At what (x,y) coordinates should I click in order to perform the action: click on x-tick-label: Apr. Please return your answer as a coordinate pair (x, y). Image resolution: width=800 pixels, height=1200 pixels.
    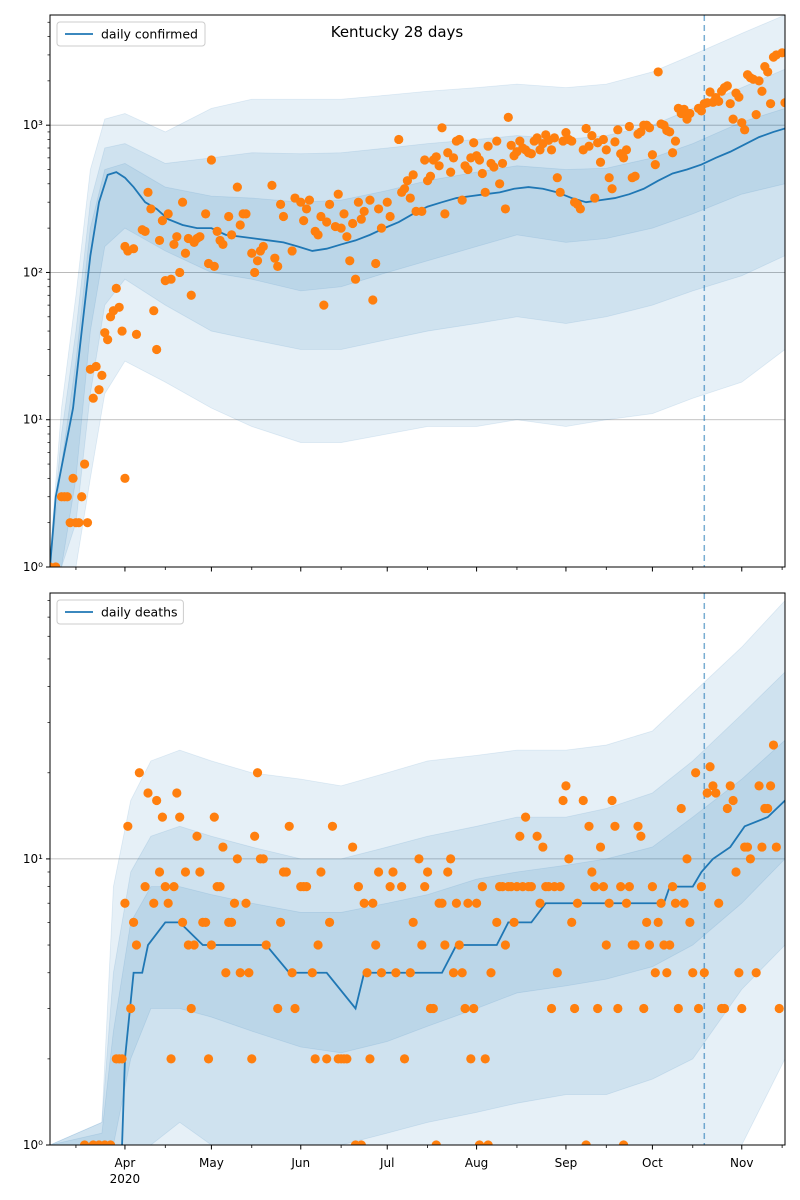
    Looking at the image, I should click on (125, 1163).